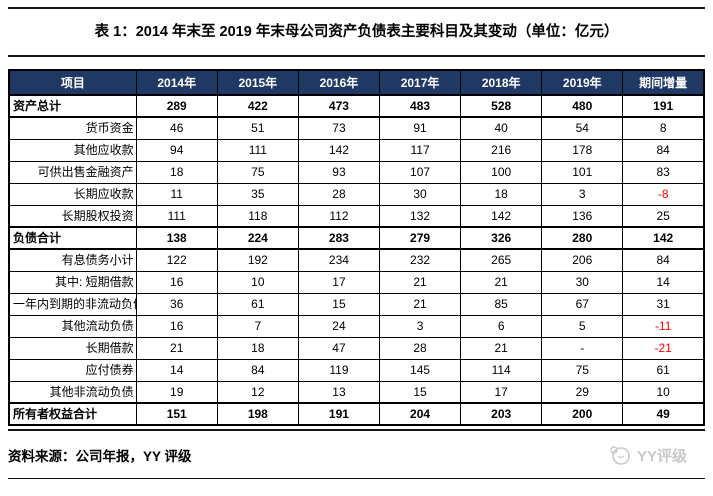  What do you see at coordinates (663, 326) in the screenshot?
I see `cell-value: -11` at bounding box center [663, 326].